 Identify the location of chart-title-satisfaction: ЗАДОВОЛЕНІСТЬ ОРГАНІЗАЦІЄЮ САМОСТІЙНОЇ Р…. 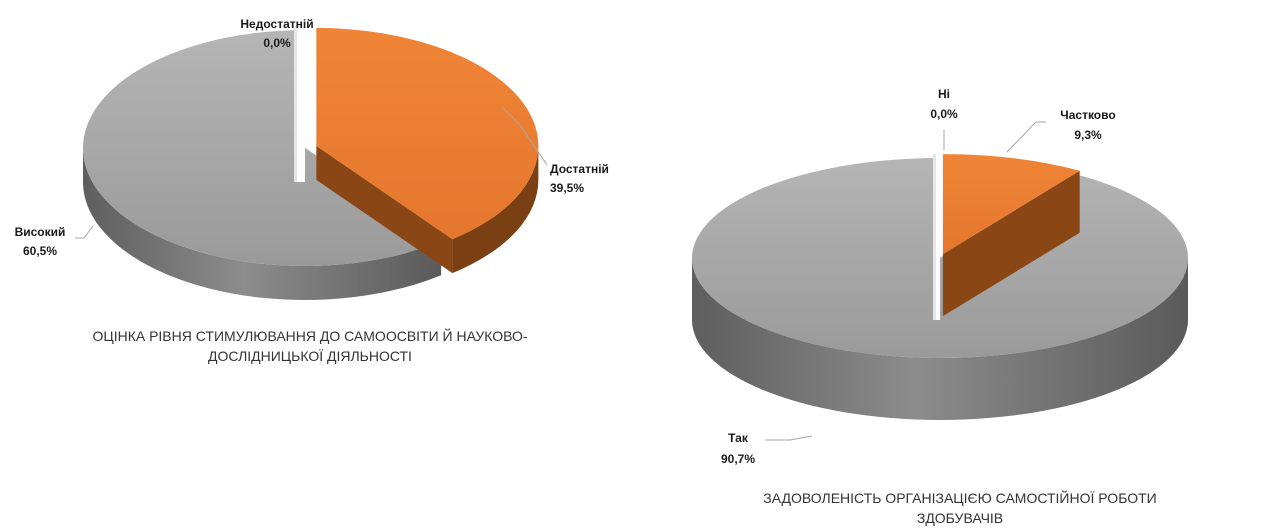
(960, 508).